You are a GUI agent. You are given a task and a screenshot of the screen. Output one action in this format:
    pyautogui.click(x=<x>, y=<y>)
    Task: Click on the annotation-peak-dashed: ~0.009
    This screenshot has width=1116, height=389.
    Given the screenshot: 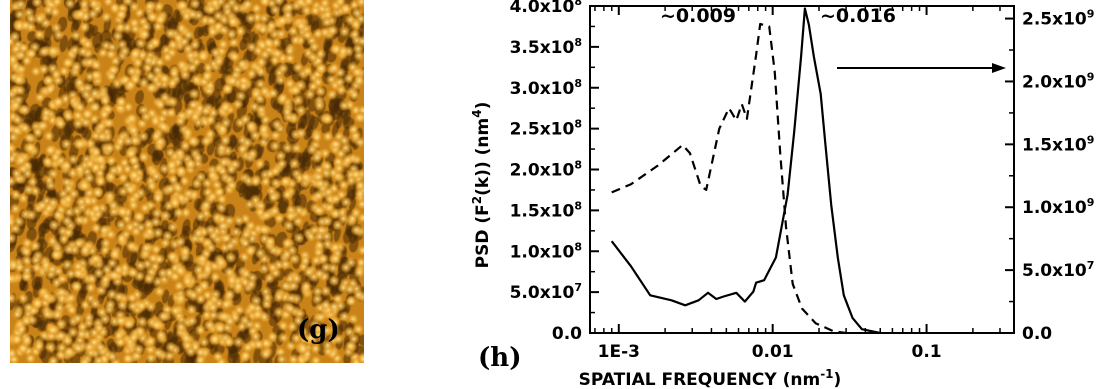 What is the action you would take?
    pyautogui.click(x=698, y=16)
    